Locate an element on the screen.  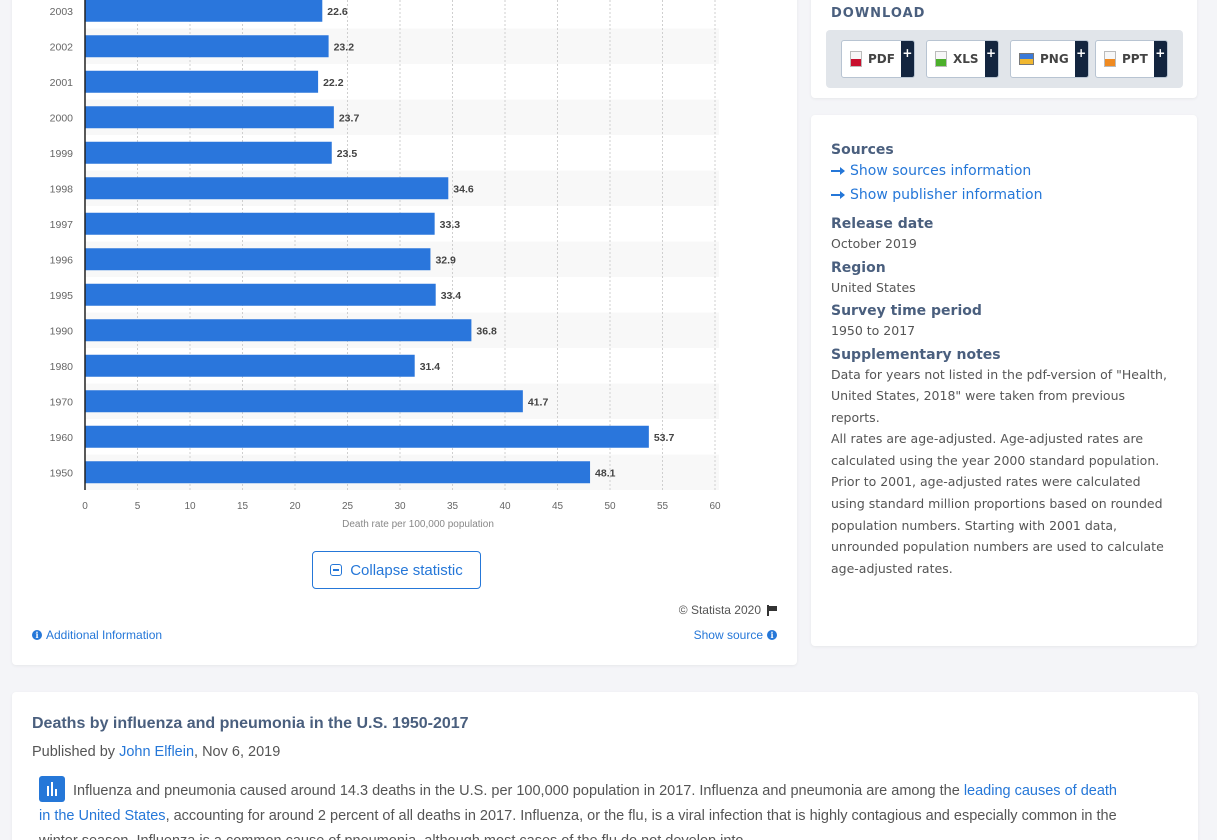
x-tick-label: 40 is located at coordinates (505, 506).